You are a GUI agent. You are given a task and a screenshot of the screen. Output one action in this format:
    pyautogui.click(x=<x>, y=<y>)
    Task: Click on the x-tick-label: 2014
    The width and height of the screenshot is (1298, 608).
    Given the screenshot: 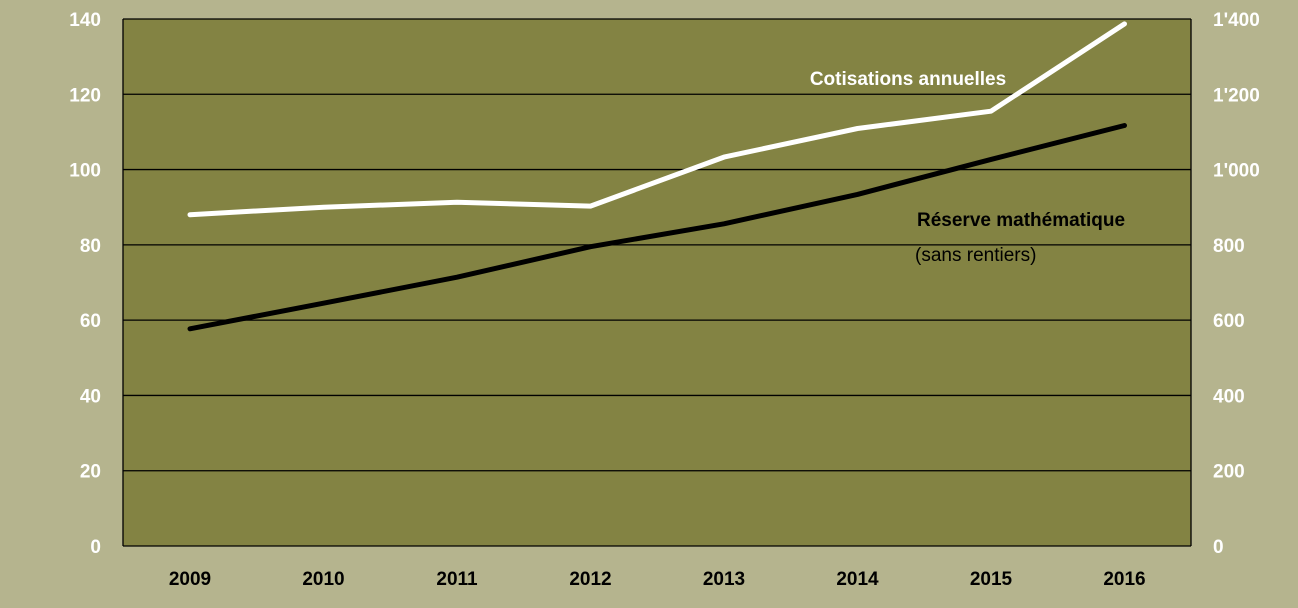 What is the action you would take?
    pyautogui.click(x=857, y=579)
    